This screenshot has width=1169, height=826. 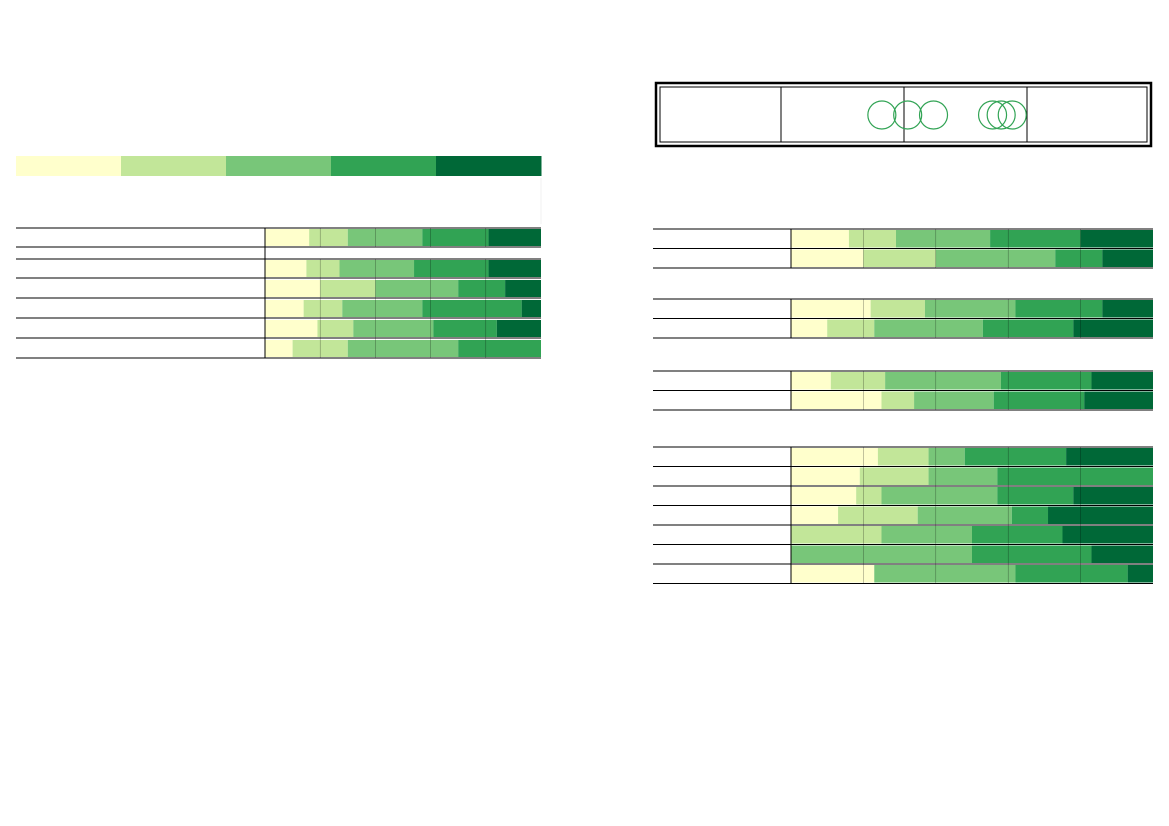 I want to click on color-scale-legend, so click(x=279, y=190).